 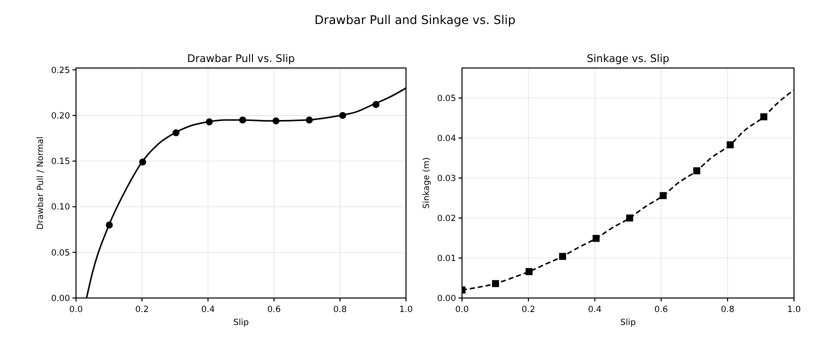 What do you see at coordinates (60, 207) in the screenshot?
I see `y-tick-label: 0.10` at bounding box center [60, 207].